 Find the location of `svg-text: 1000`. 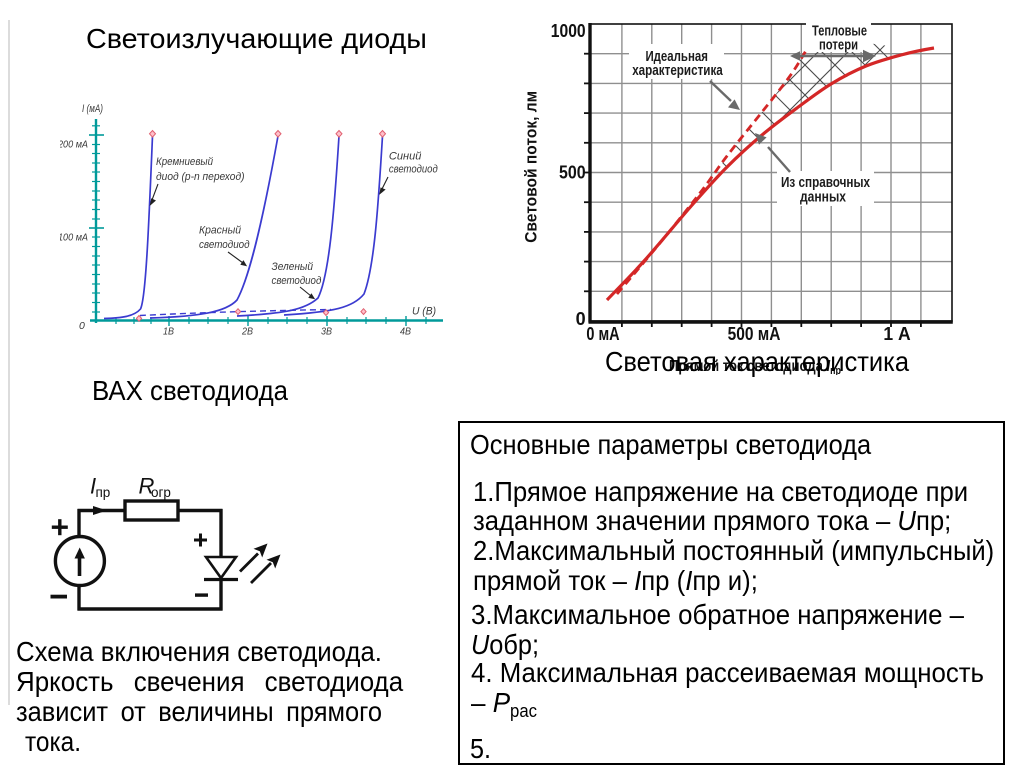

svg-text: 1000 is located at coordinates (568, 31).